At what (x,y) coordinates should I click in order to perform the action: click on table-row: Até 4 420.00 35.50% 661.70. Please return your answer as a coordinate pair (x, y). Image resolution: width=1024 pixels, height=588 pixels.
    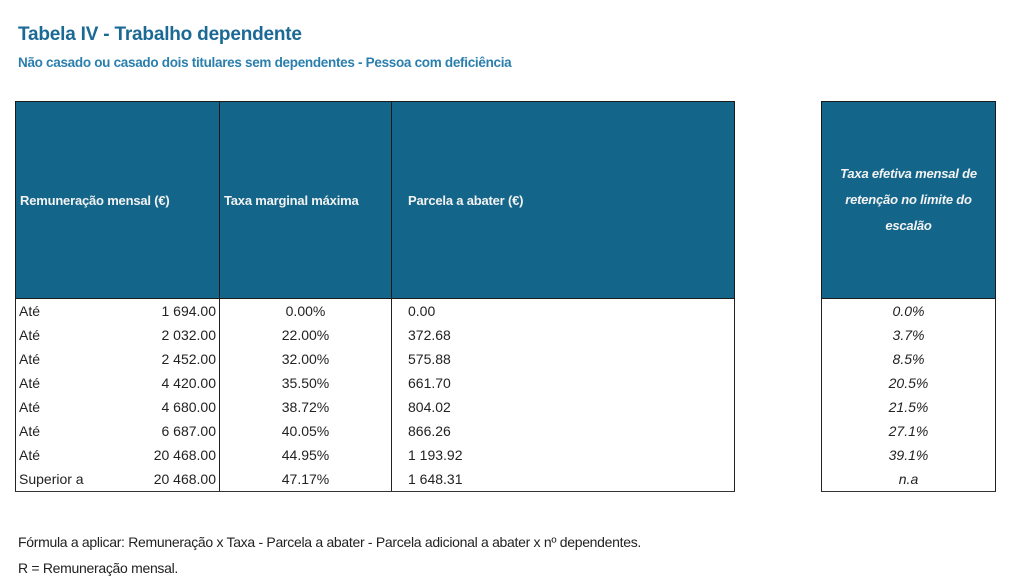
    Looking at the image, I should click on (375, 383).